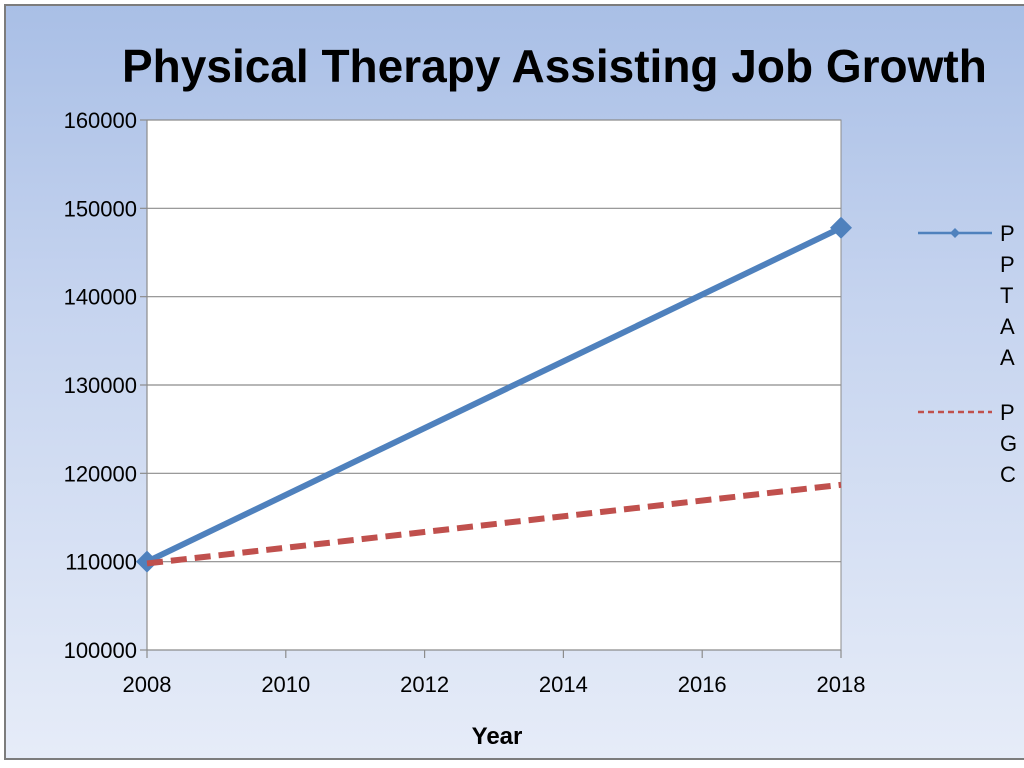 Image resolution: width=1024 pixels, height=768 pixels. I want to click on x-tick-label: 2008, so click(147, 684).